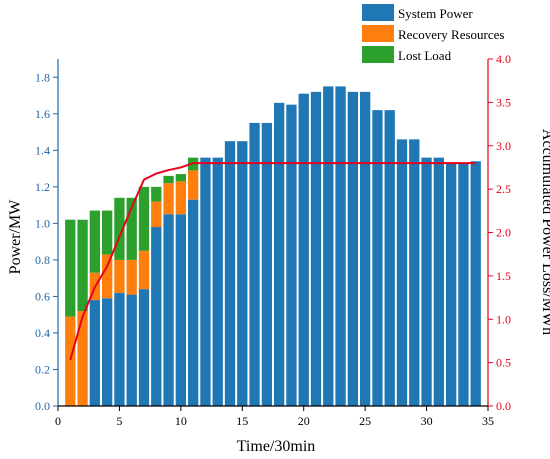 The image size is (550, 459). What do you see at coordinates (503, 189) in the screenshot?
I see `y-tick-label-right: 2.5` at bounding box center [503, 189].